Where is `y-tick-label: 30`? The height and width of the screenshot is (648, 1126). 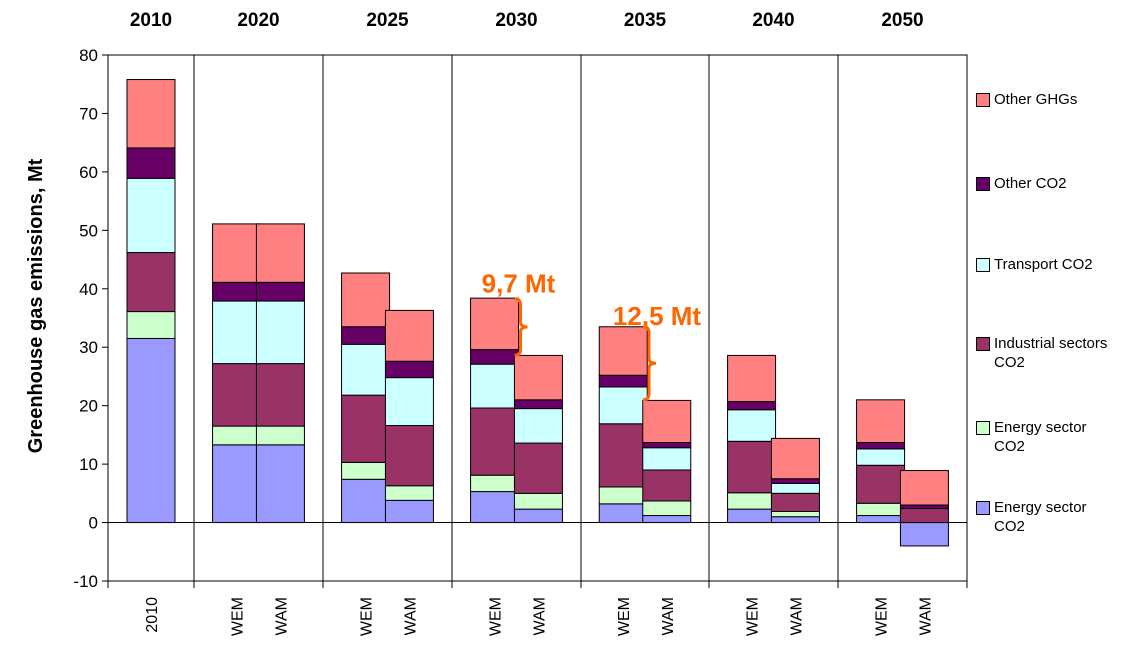 y-tick-label: 30 is located at coordinates (88, 347).